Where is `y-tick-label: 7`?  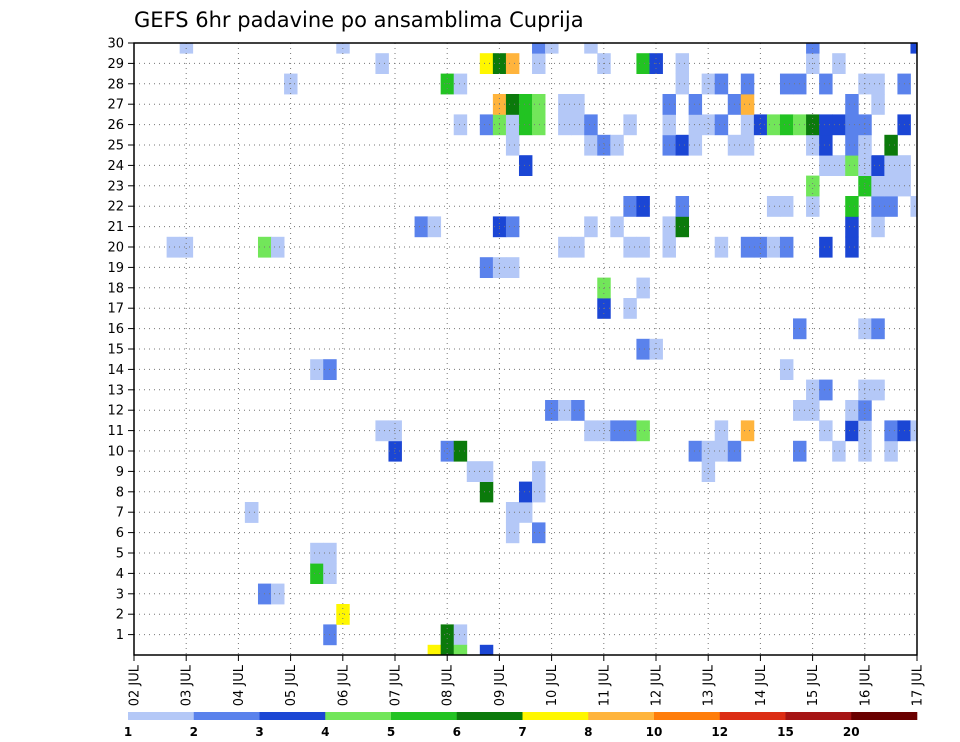 y-tick-label: 7 is located at coordinates (120, 513).